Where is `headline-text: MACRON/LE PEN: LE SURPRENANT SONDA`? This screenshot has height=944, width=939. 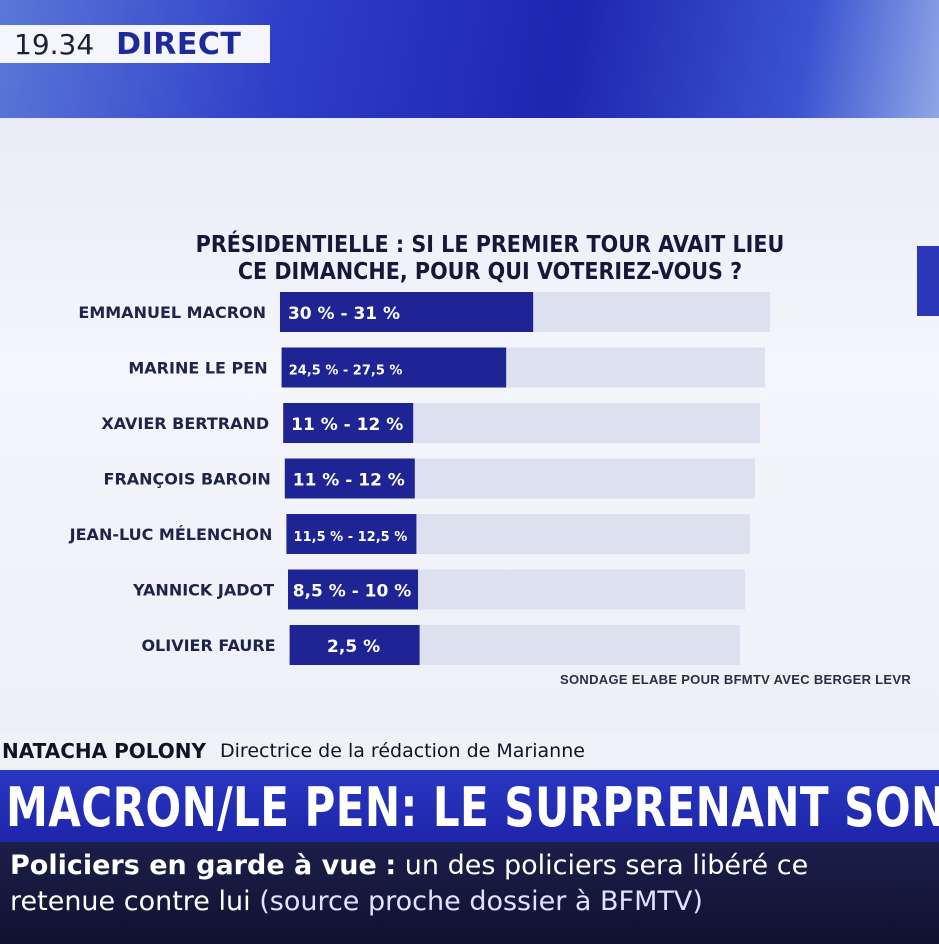
headline-text: MACRON/LE PEN: LE SURPRENANT SONDA is located at coordinates (472, 807).